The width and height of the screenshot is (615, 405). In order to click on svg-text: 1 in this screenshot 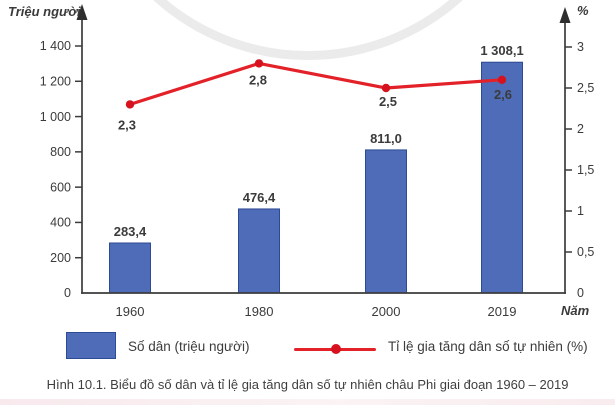, I will do `click(580, 211)`.